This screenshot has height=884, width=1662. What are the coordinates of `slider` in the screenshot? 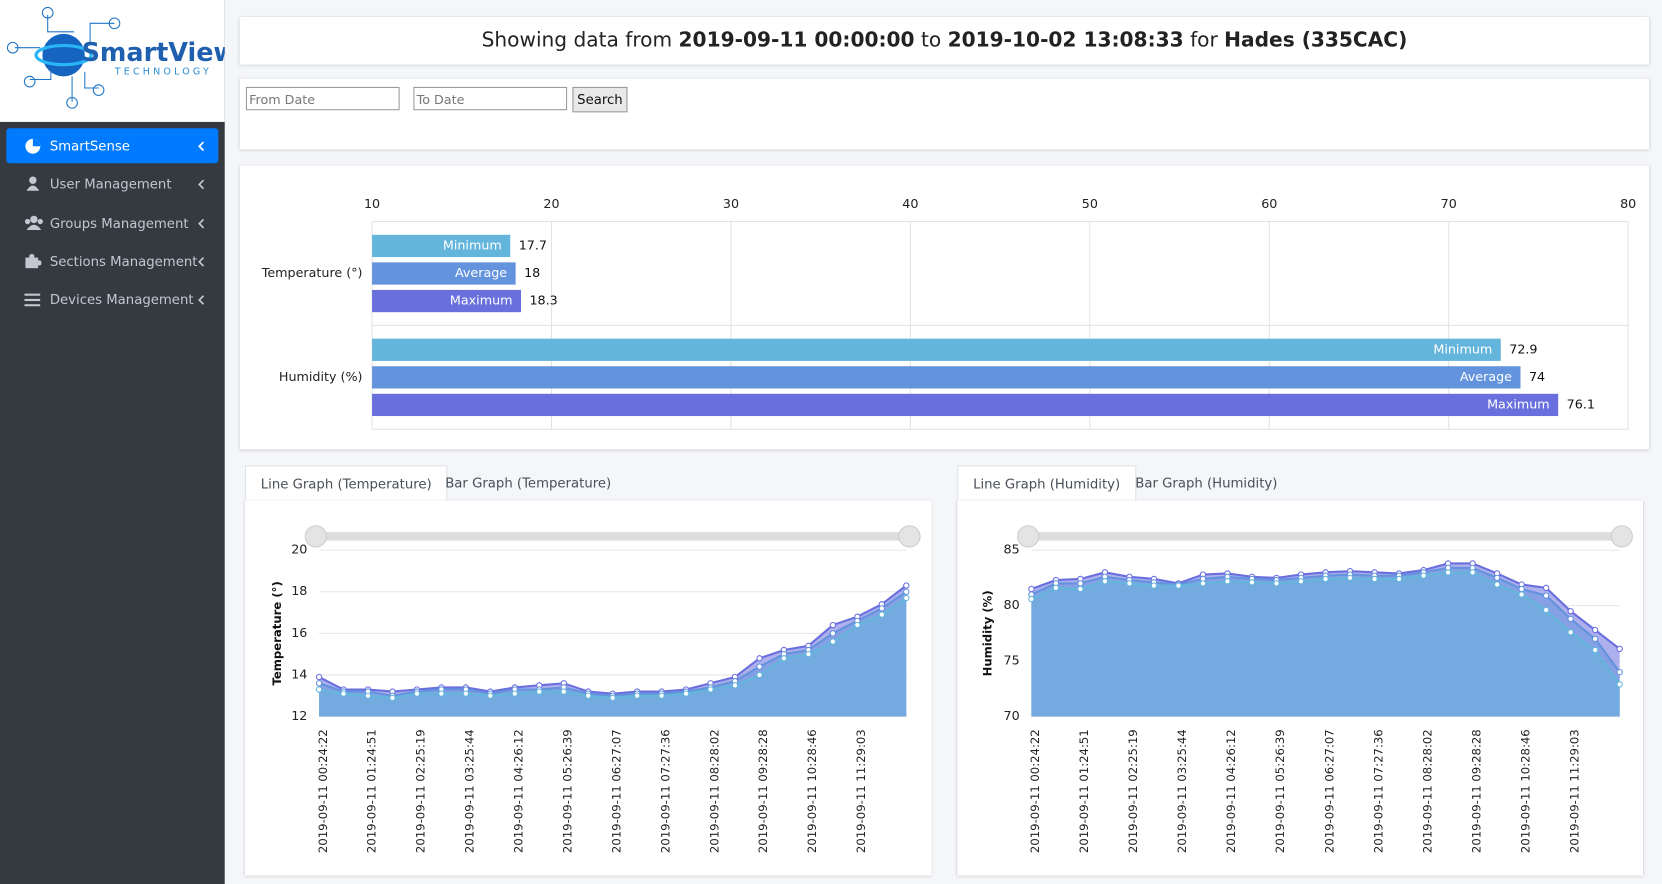 It's located at (968, 536).